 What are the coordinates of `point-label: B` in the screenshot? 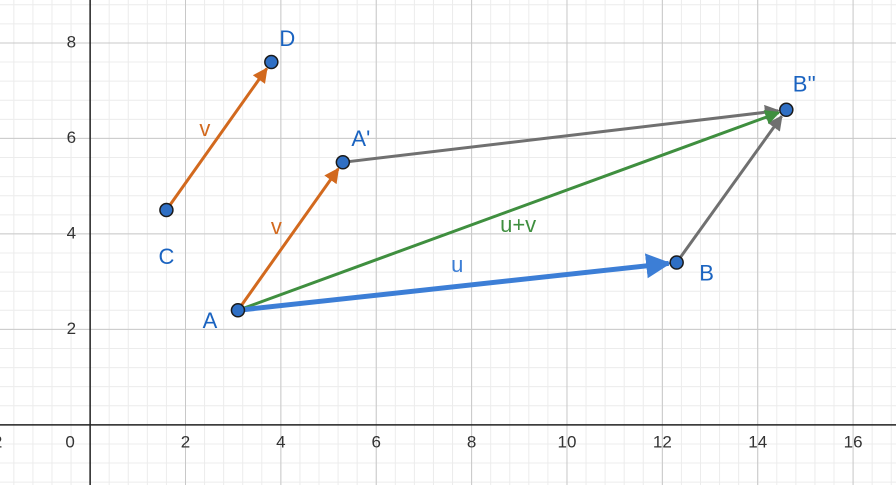 It's located at (706, 272).